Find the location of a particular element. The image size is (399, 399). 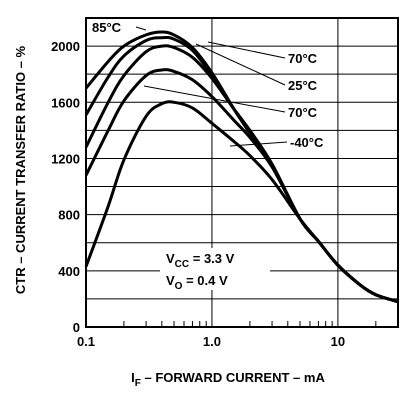

x-tick-labels: 0.1 1.0 10 is located at coordinates (211, 341).